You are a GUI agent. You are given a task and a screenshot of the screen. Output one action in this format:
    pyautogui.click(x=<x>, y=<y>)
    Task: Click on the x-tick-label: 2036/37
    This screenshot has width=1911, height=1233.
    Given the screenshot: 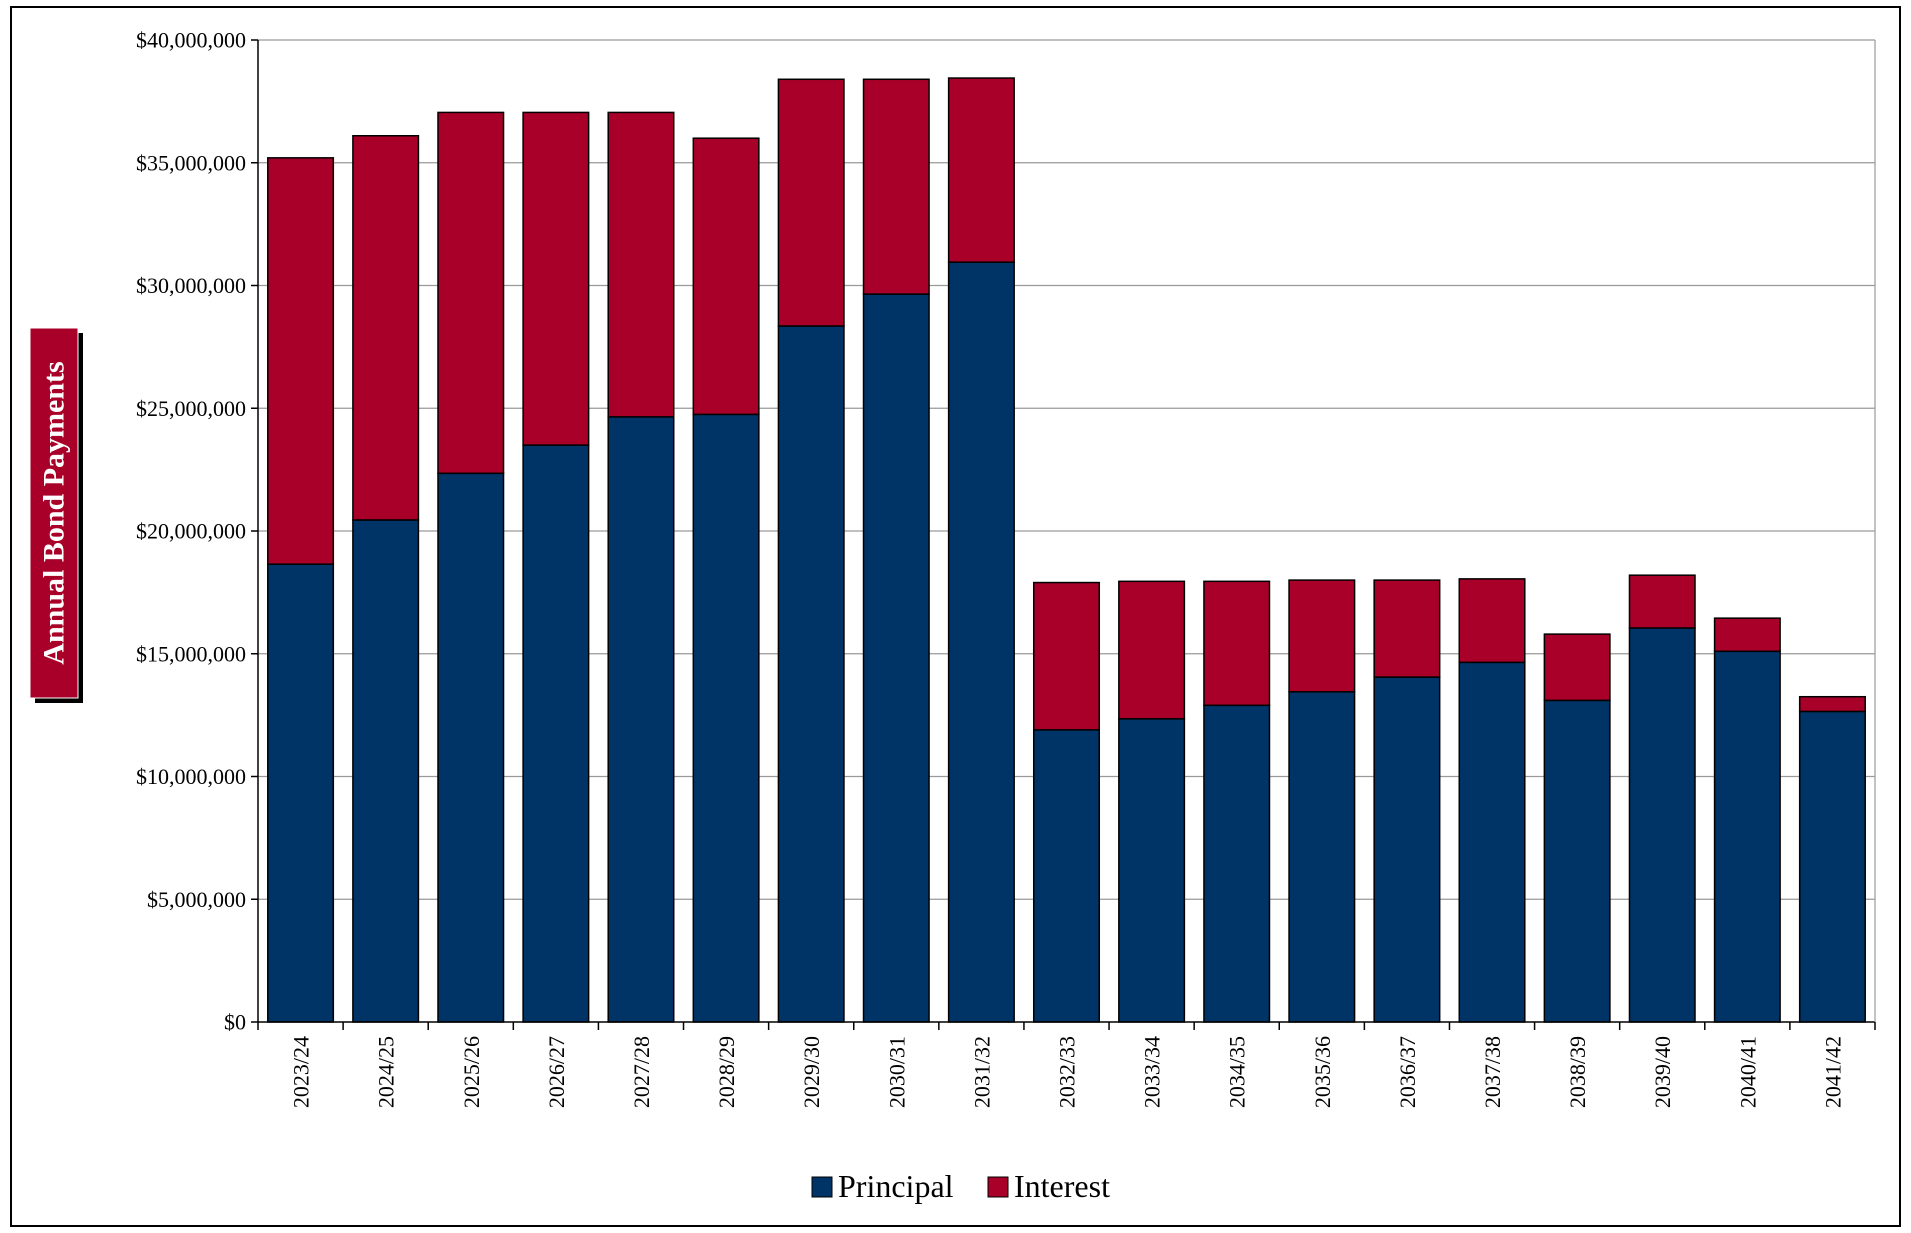 What is the action you would take?
    pyautogui.click(x=1407, y=1072)
    